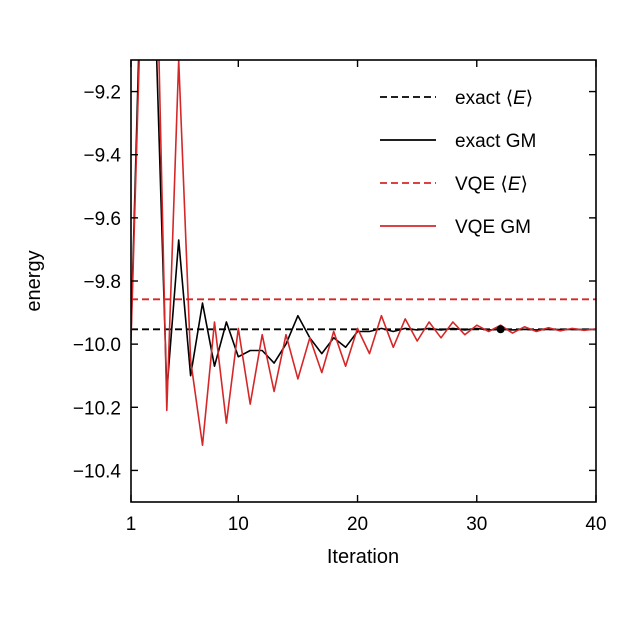 The width and height of the screenshot is (630, 630). Describe the element at coordinates (102, 282) in the screenshot. I see `y-tick-label-3: −9.8` at that location.